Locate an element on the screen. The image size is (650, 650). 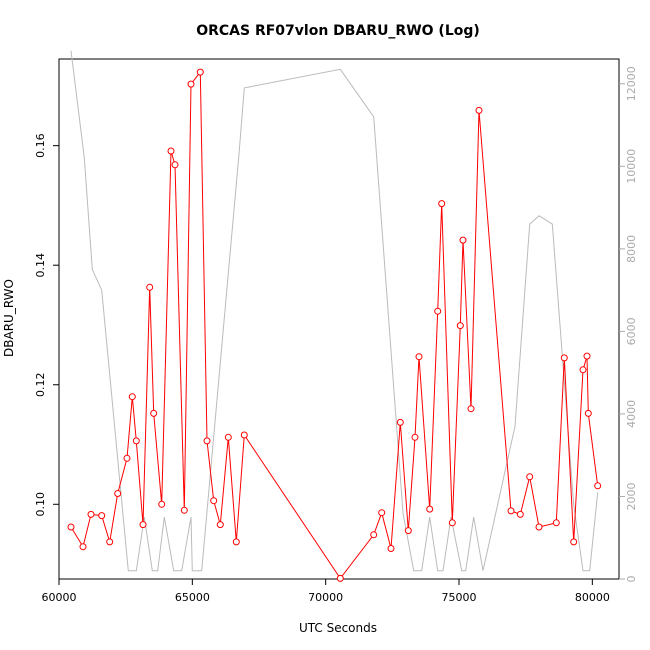
x-axis-label: UTC Seconds is located at coordinates (338, 628).